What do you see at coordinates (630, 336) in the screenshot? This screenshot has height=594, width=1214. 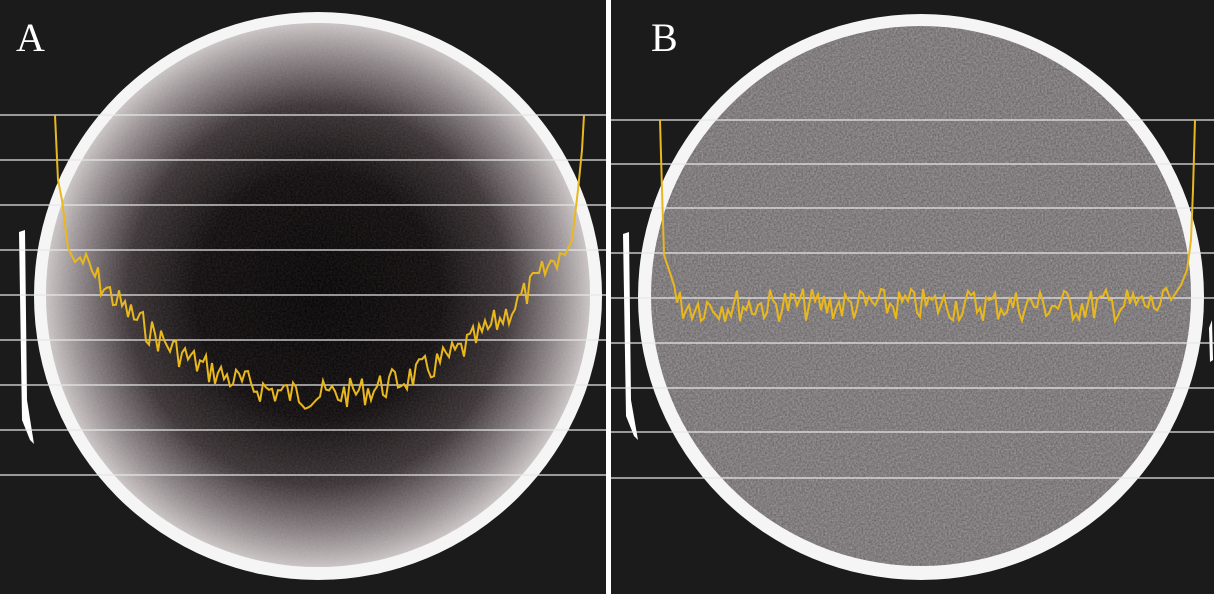 I see `scale-bar-b` at bounding box center [630, 336].